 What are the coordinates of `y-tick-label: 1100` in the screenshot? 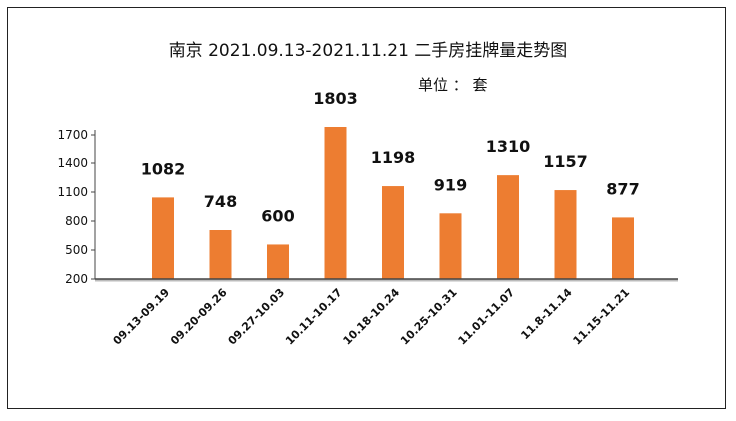 It's located at (72, 192).